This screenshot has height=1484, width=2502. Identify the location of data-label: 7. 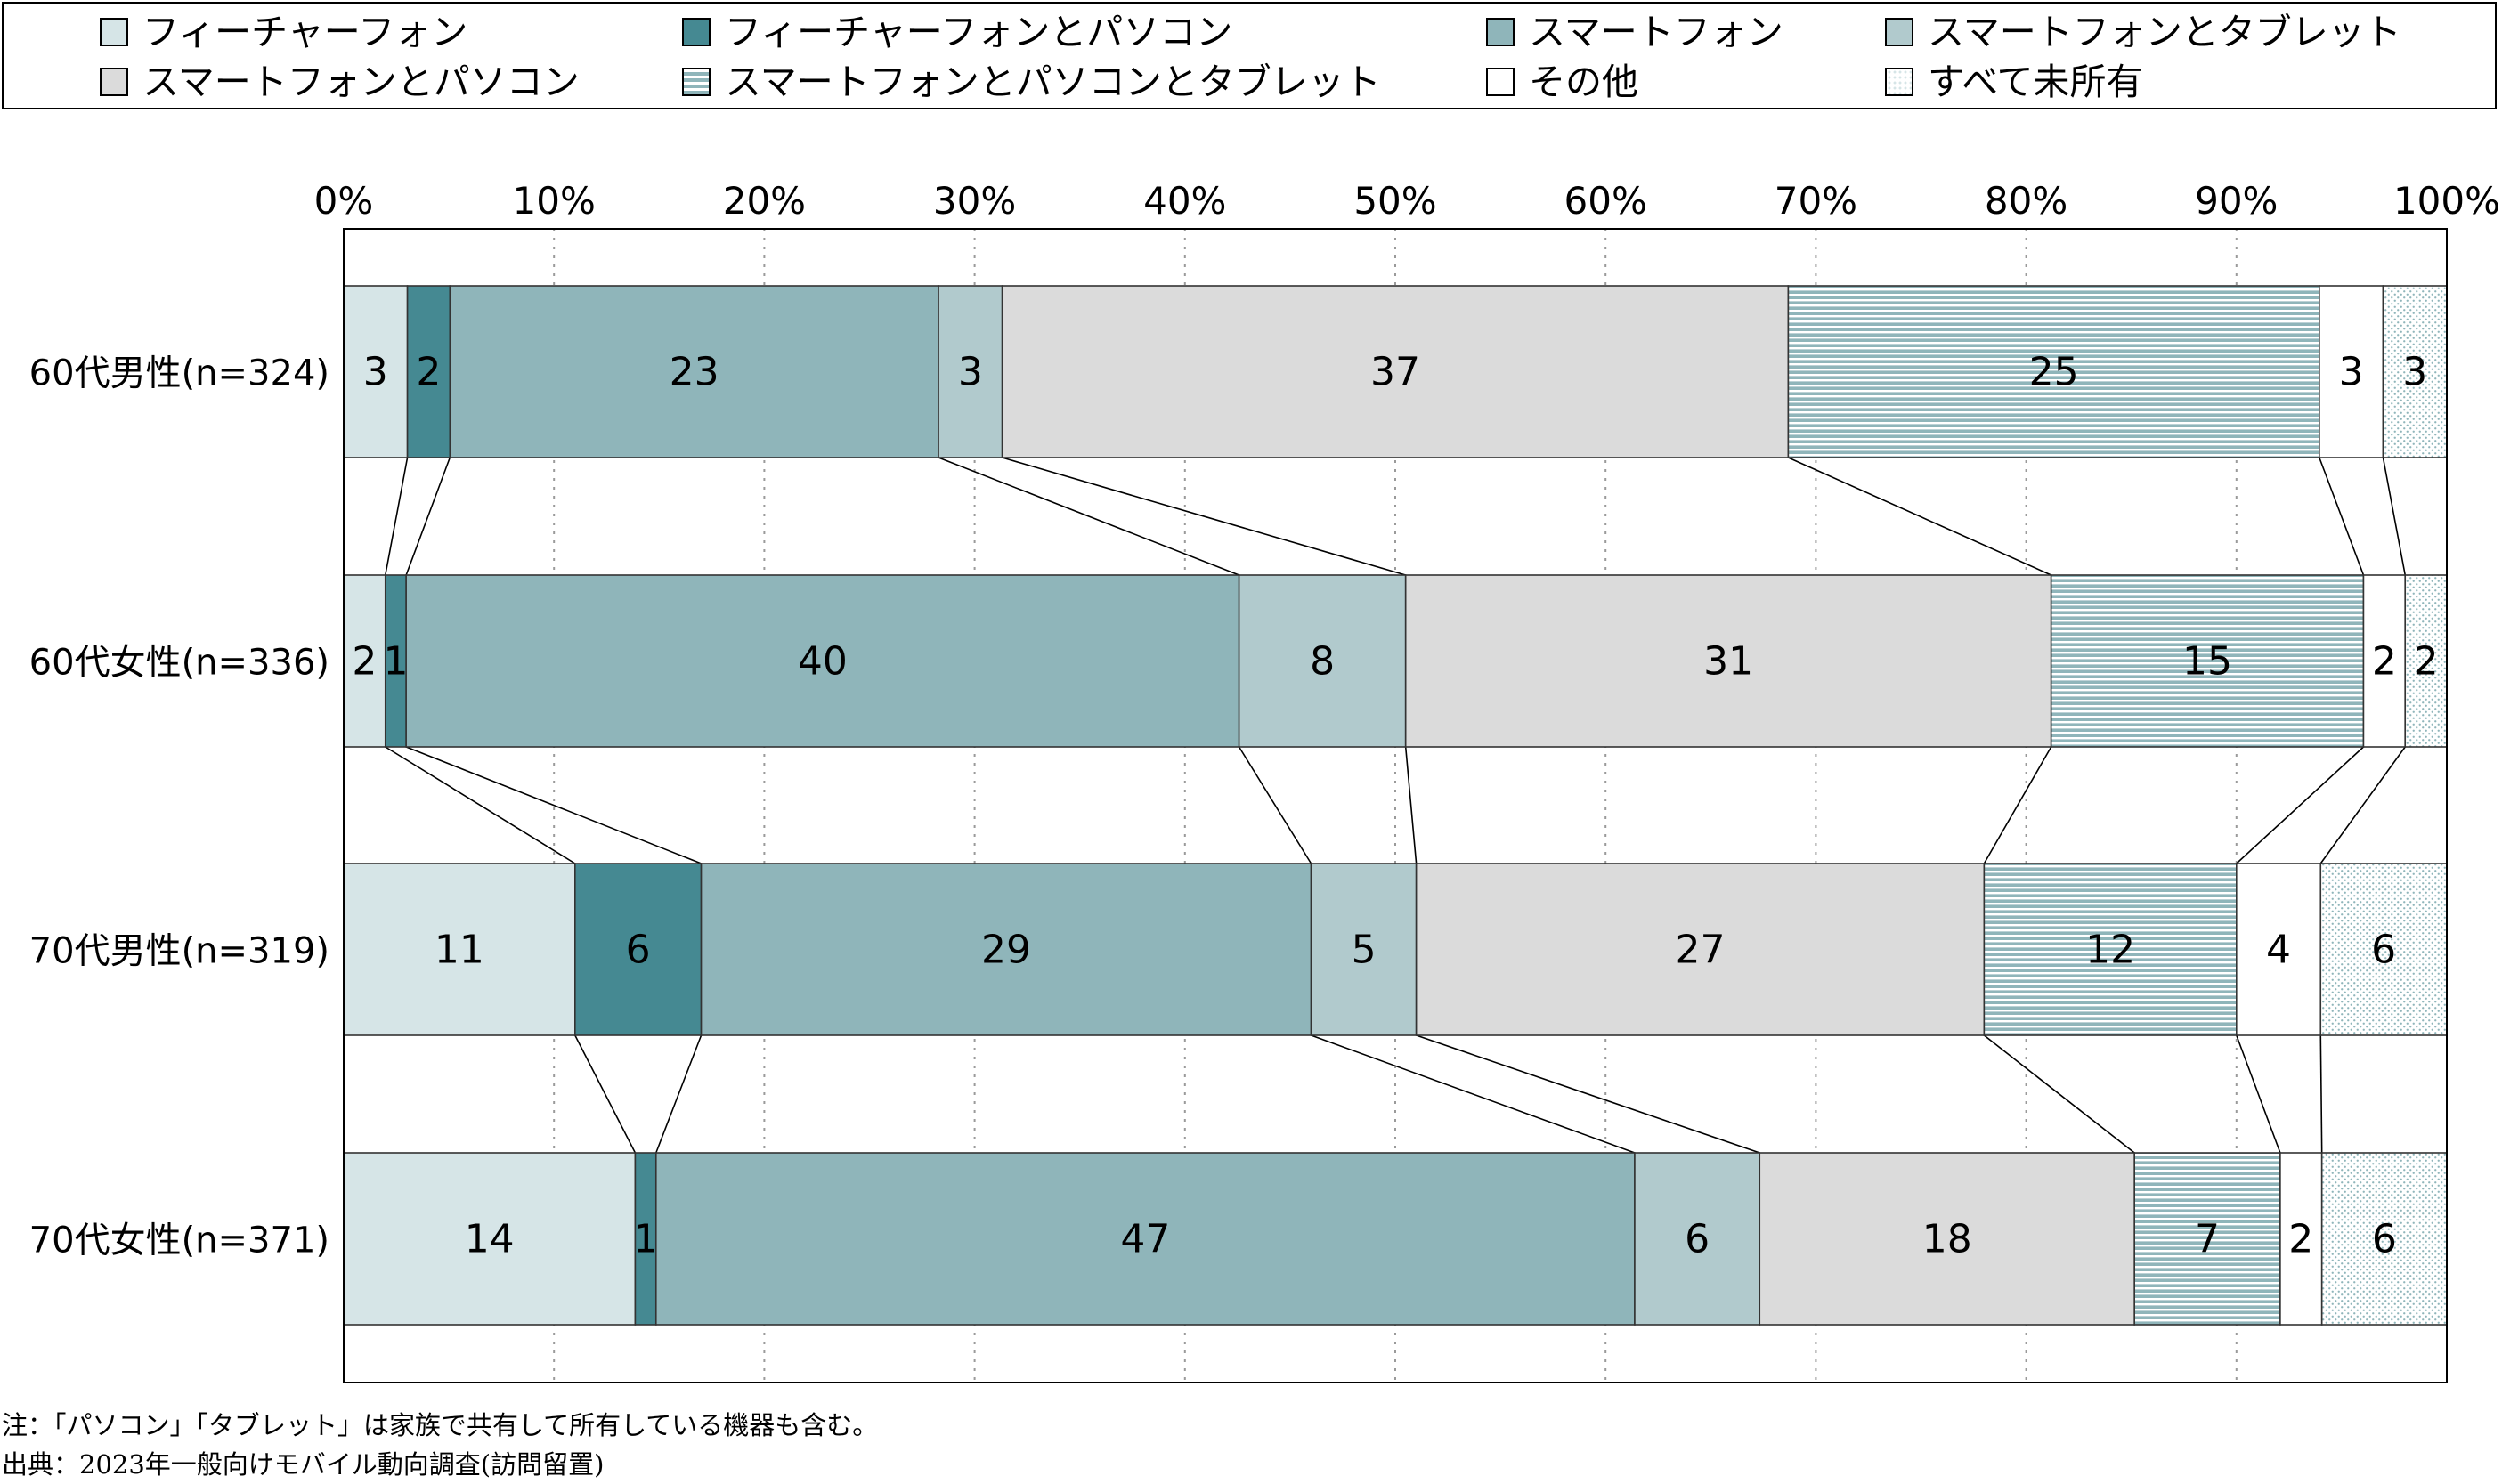
(2207, 1239).